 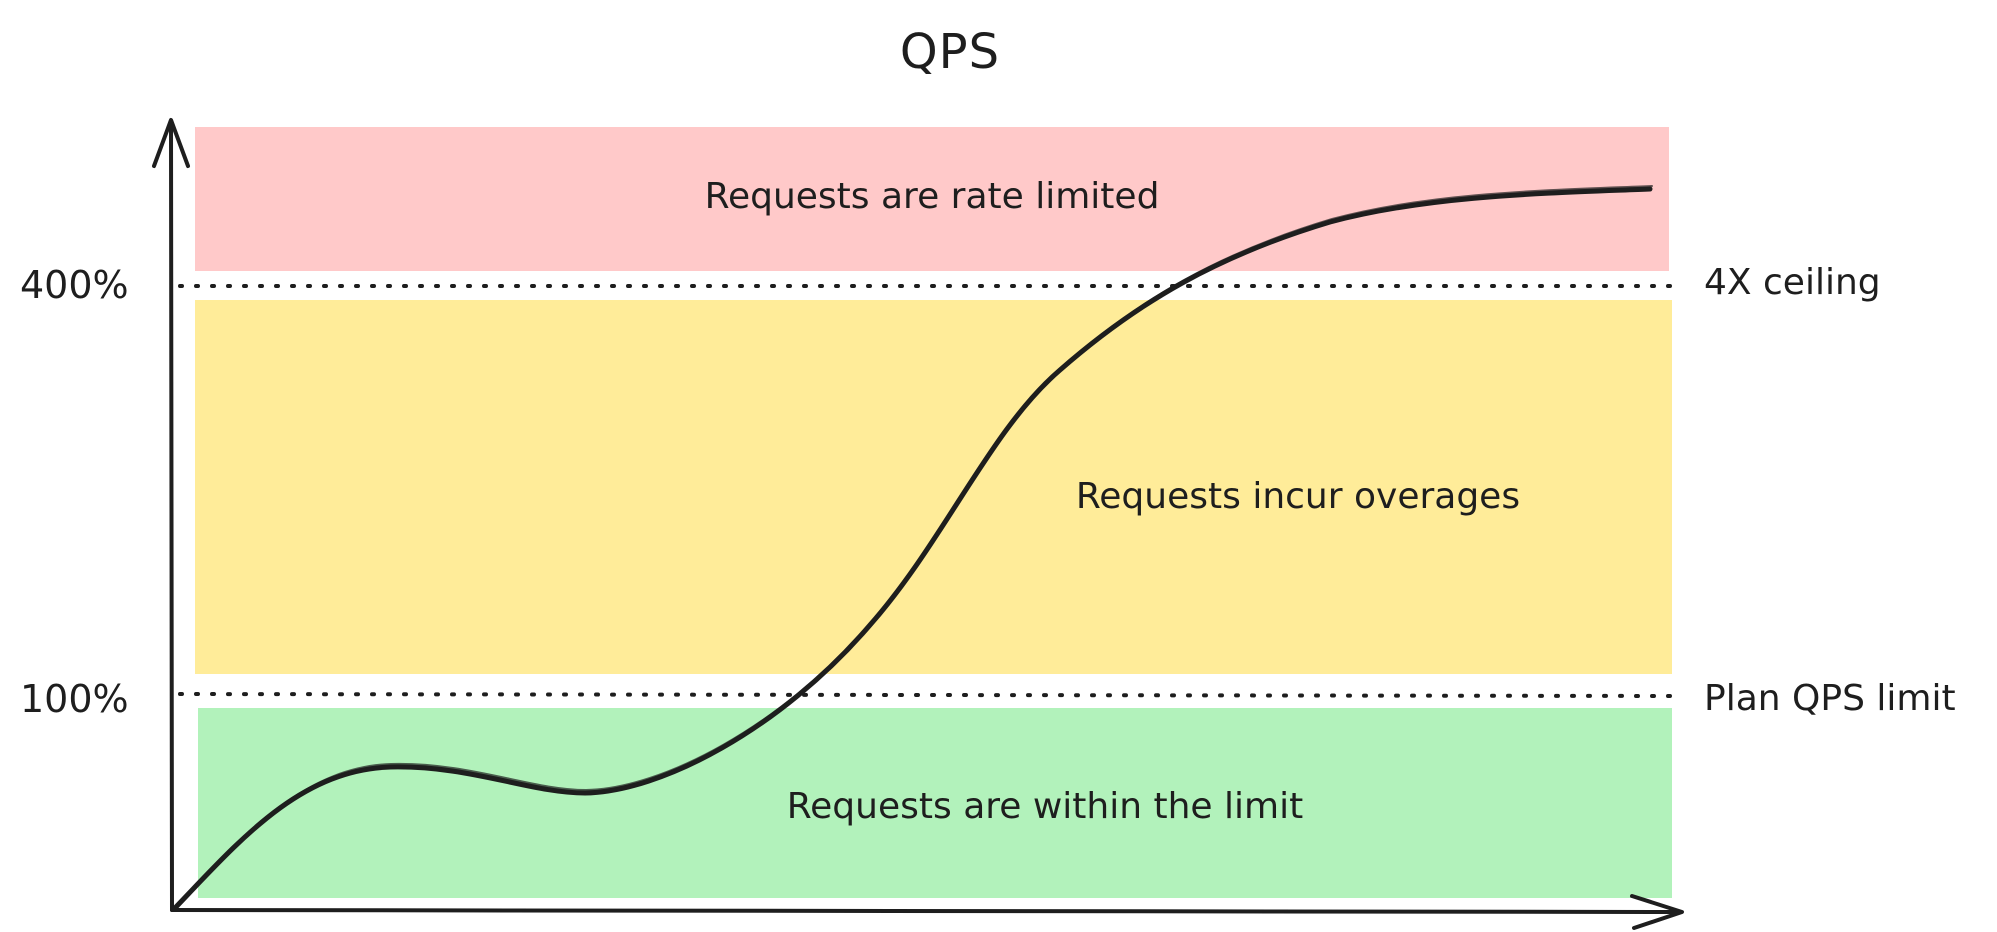 What do you see at coordinates (74, 699) in the screenshot?
I see `tick-label-100: 100%` at bounding box center [74, 699].